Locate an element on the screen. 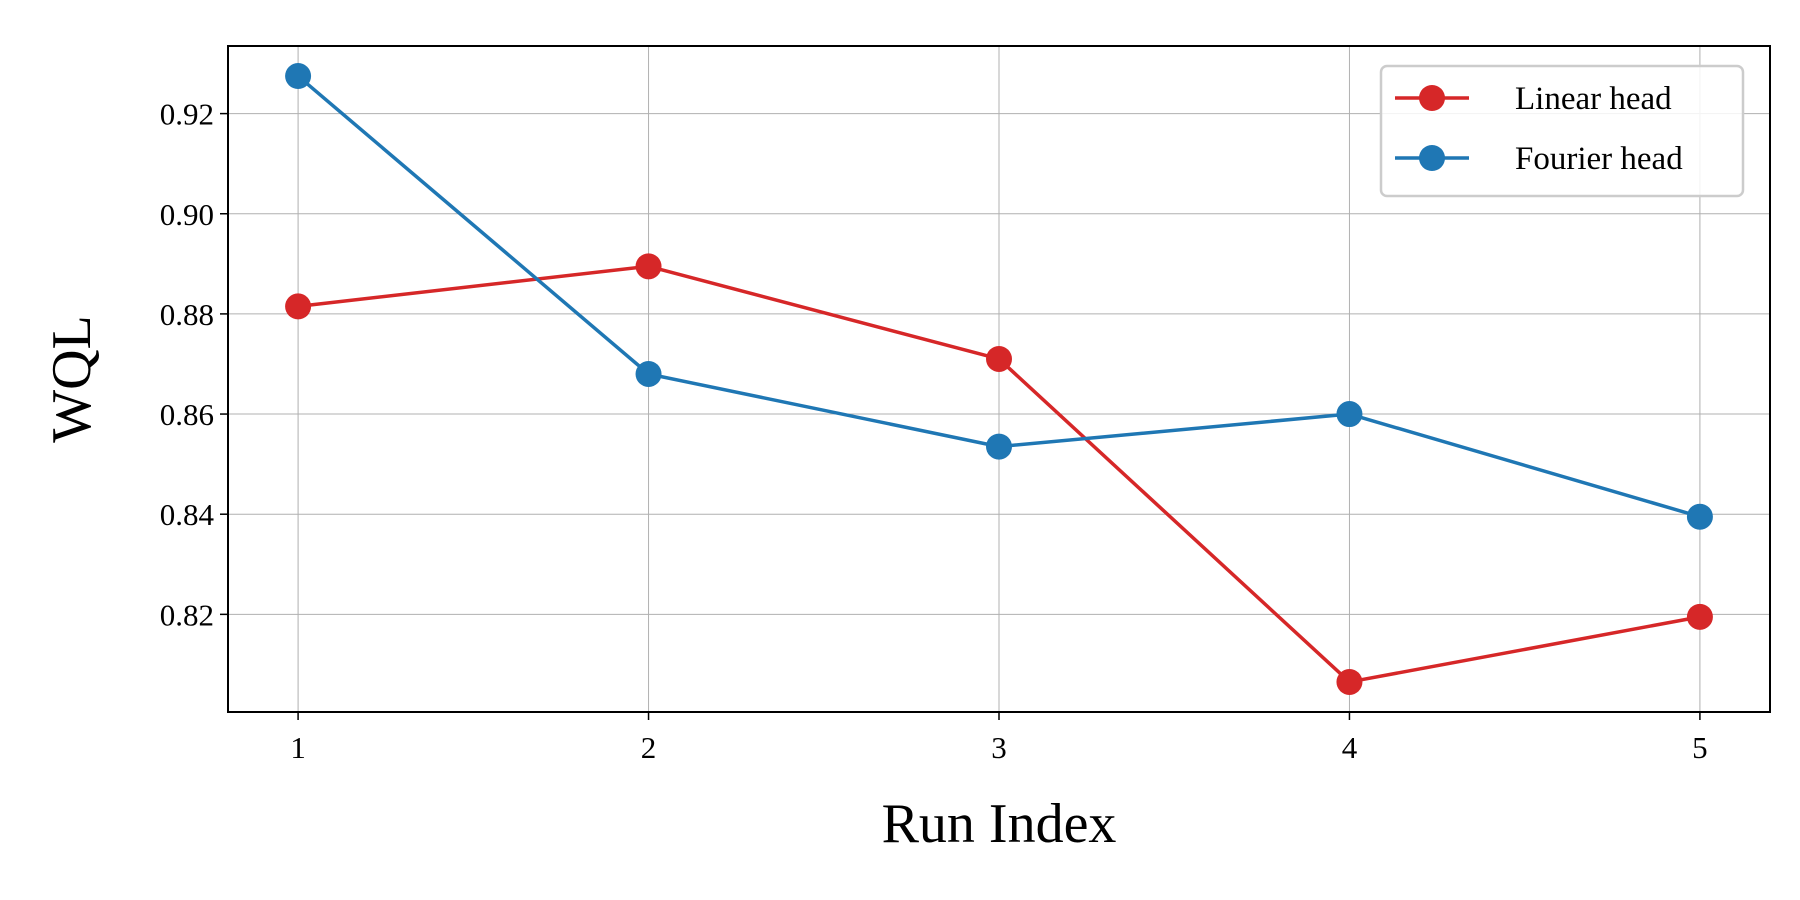 This screenshot has height=900, width=1800. legend-label: Fourier head is located at coordinates (1599, 159).